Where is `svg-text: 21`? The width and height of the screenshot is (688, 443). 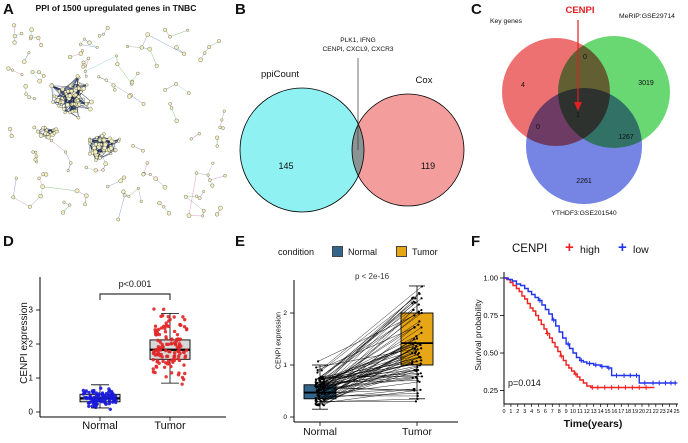
svg-text: 21 is located at coordinates (649, 412).